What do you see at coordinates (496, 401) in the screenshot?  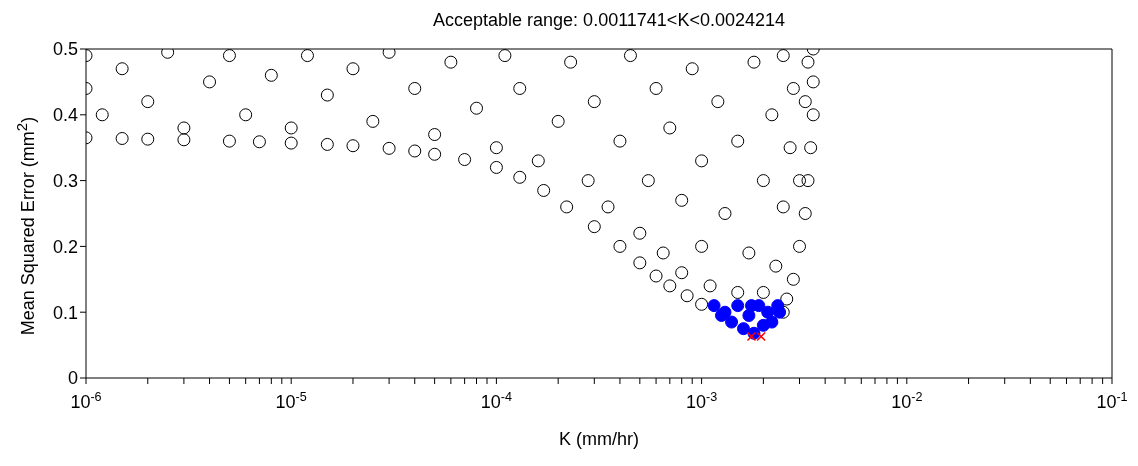 I see `x-tick-label: 10$^{-4}$` at bounding box center [496, 401].